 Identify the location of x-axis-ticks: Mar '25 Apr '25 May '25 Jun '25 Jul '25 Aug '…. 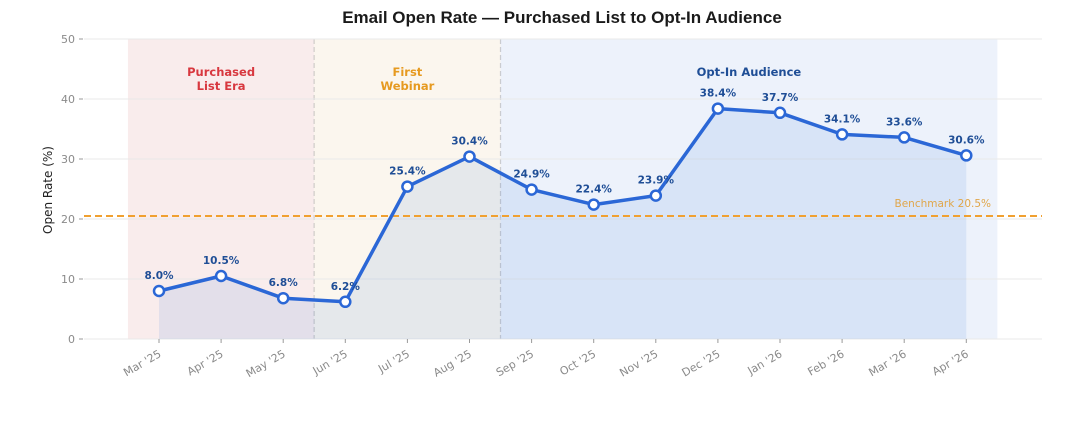
(546, 359).